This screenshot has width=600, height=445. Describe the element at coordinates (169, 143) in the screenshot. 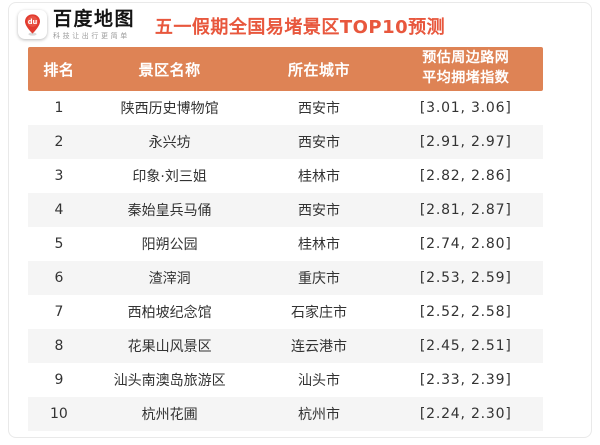

I see `spot-name-cell: 永兴坊` at that location.